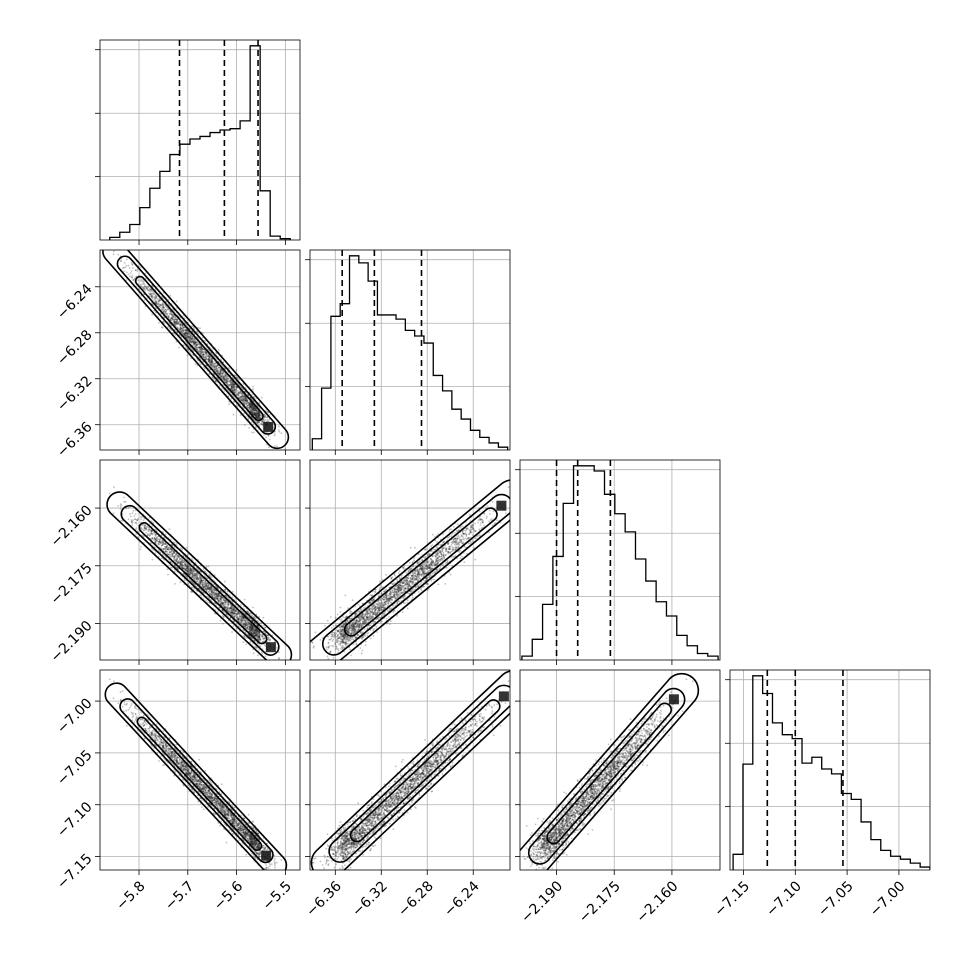 The image size is (970, 970). I want to click on contour-level, so click(196, 350).